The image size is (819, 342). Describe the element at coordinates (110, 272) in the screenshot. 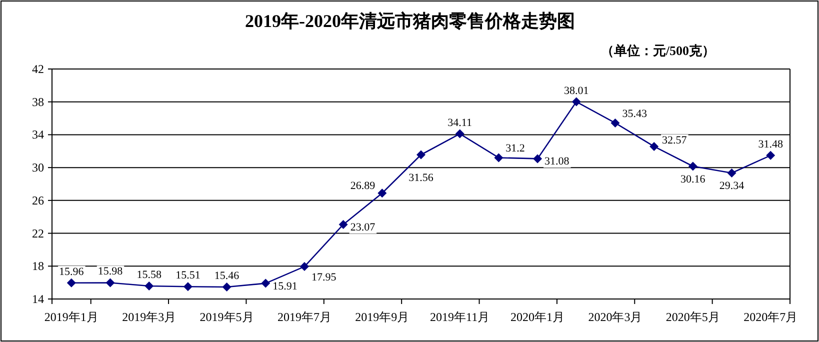

I see `label: 15.98` at that location.